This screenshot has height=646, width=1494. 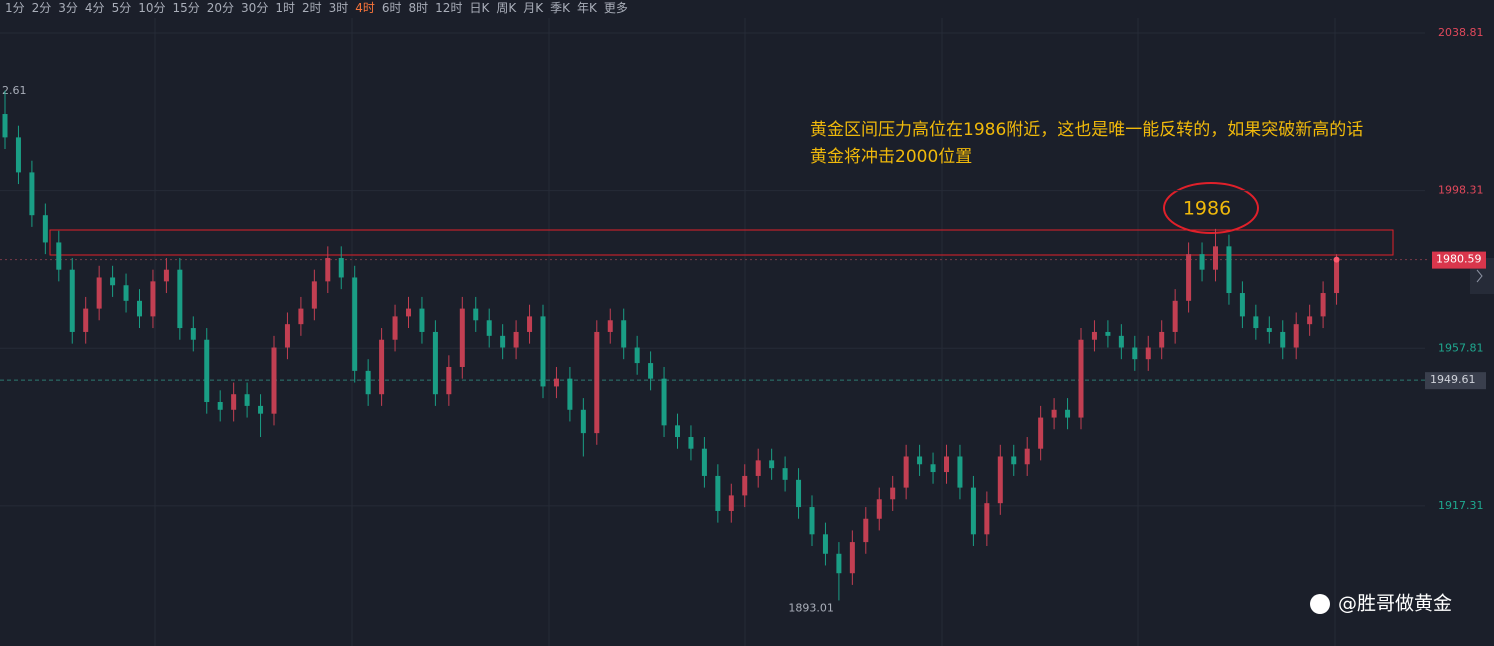 I want to click on watermark: @胜哥做黄金, so click(x=1395, y=604).